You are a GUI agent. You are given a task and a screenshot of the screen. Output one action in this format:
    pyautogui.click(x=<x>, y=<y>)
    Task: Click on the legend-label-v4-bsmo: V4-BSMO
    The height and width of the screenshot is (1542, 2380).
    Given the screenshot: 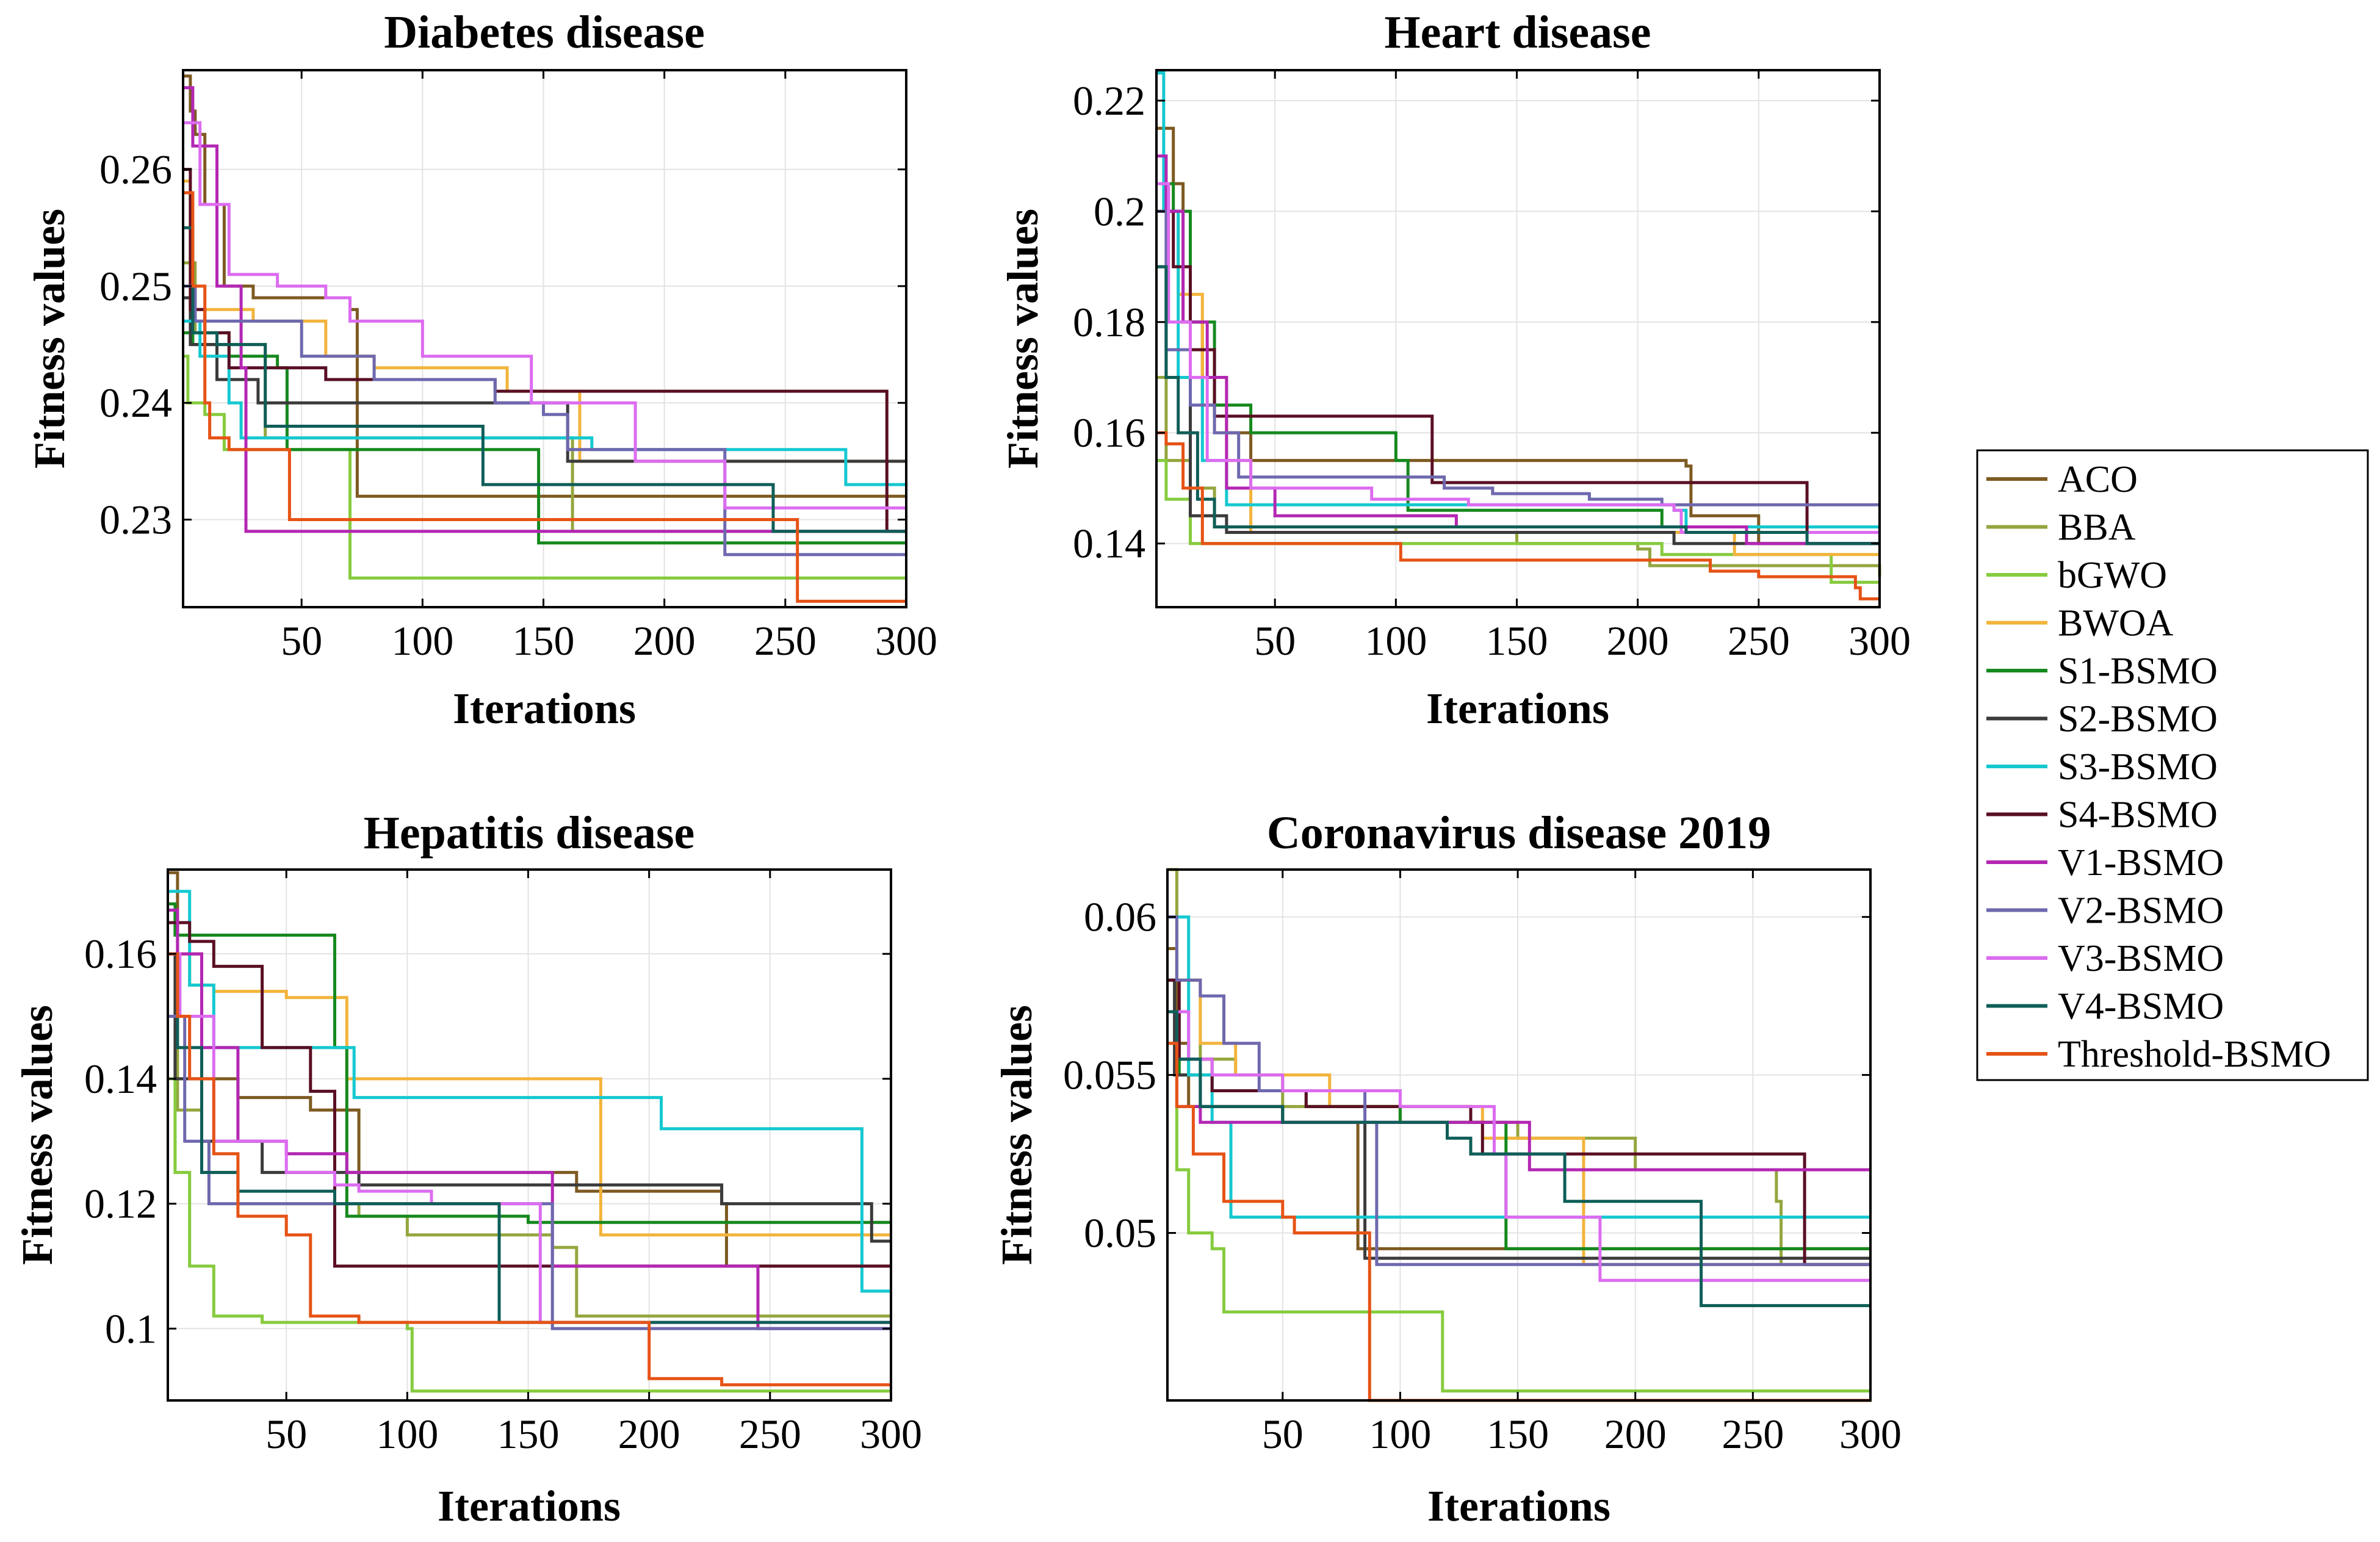 What is the action you would take?
    pyautogui.click(x=2141, y=1007)
    